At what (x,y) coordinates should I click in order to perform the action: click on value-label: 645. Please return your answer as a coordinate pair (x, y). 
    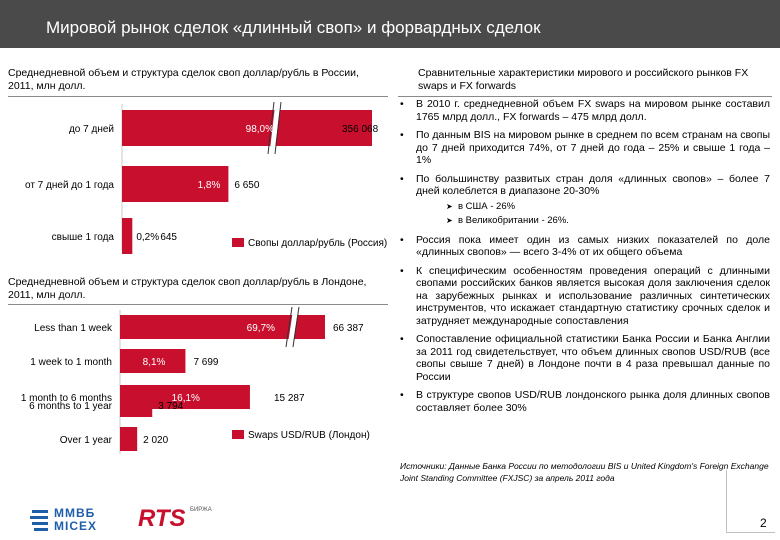
    Looking at the image, I should click on (168, 237).